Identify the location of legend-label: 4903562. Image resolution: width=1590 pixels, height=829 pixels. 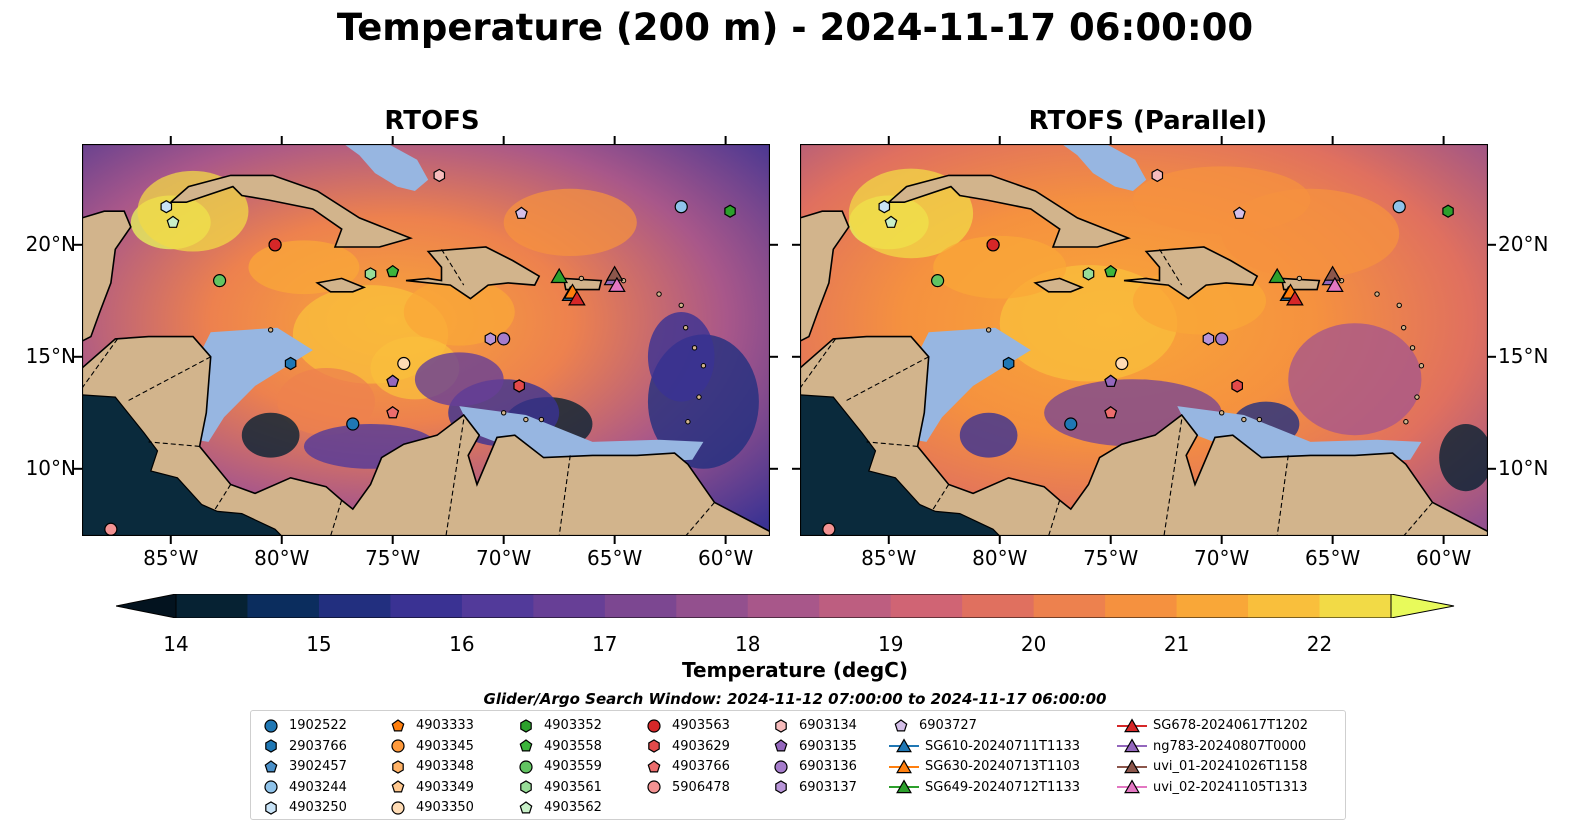
(573, 808).